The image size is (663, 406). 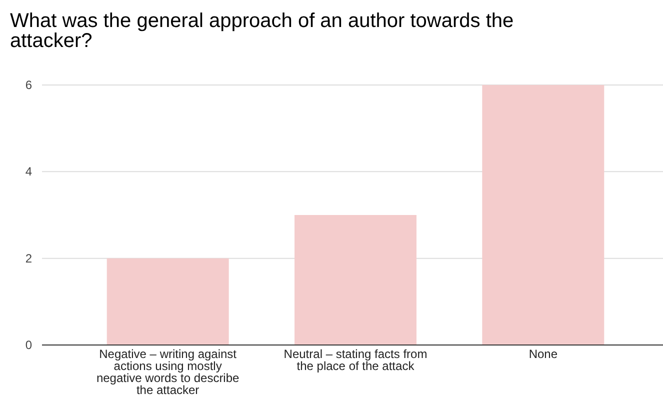 I want to click on y-tick-label: 2, so click(x=28, y=258).